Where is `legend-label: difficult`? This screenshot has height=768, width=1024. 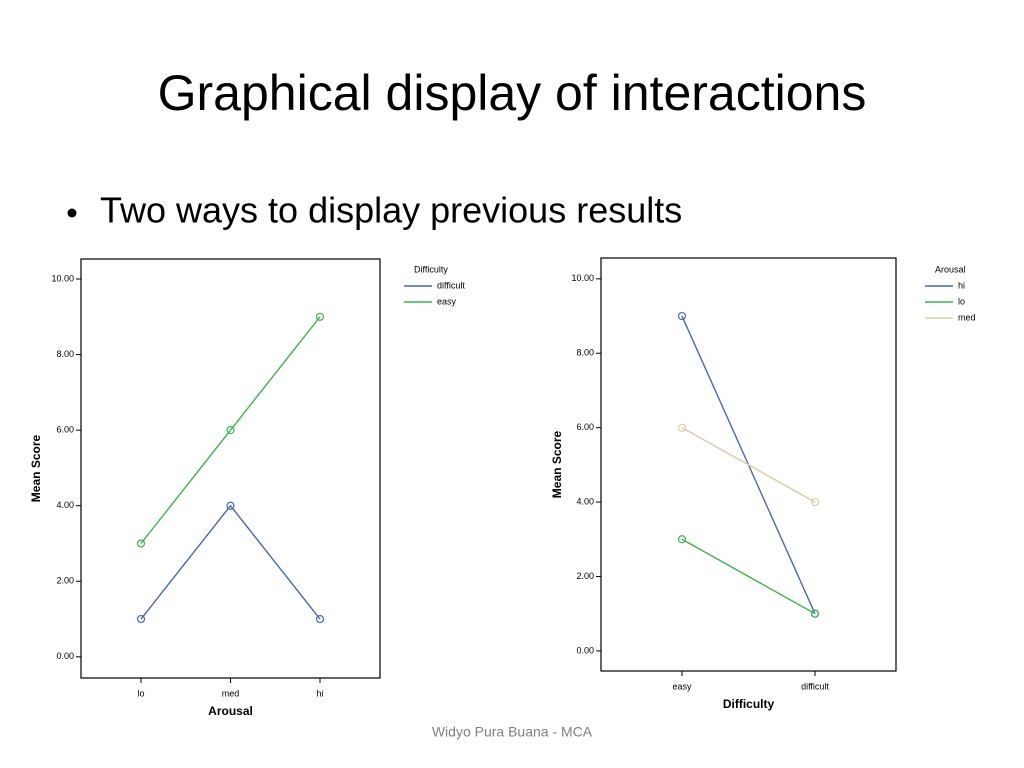 legend-label: difficult is located at coordinates (451, 285).